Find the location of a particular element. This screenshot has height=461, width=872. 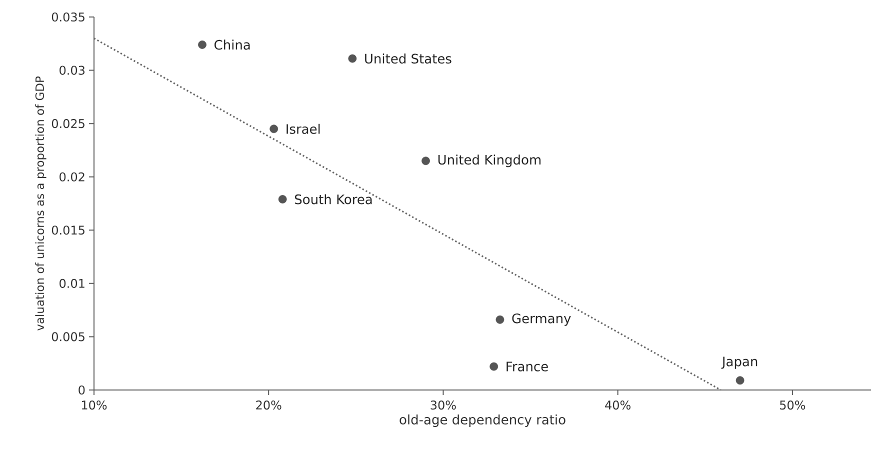

x-tick-label: 50% is located at coordinates (793, 405).